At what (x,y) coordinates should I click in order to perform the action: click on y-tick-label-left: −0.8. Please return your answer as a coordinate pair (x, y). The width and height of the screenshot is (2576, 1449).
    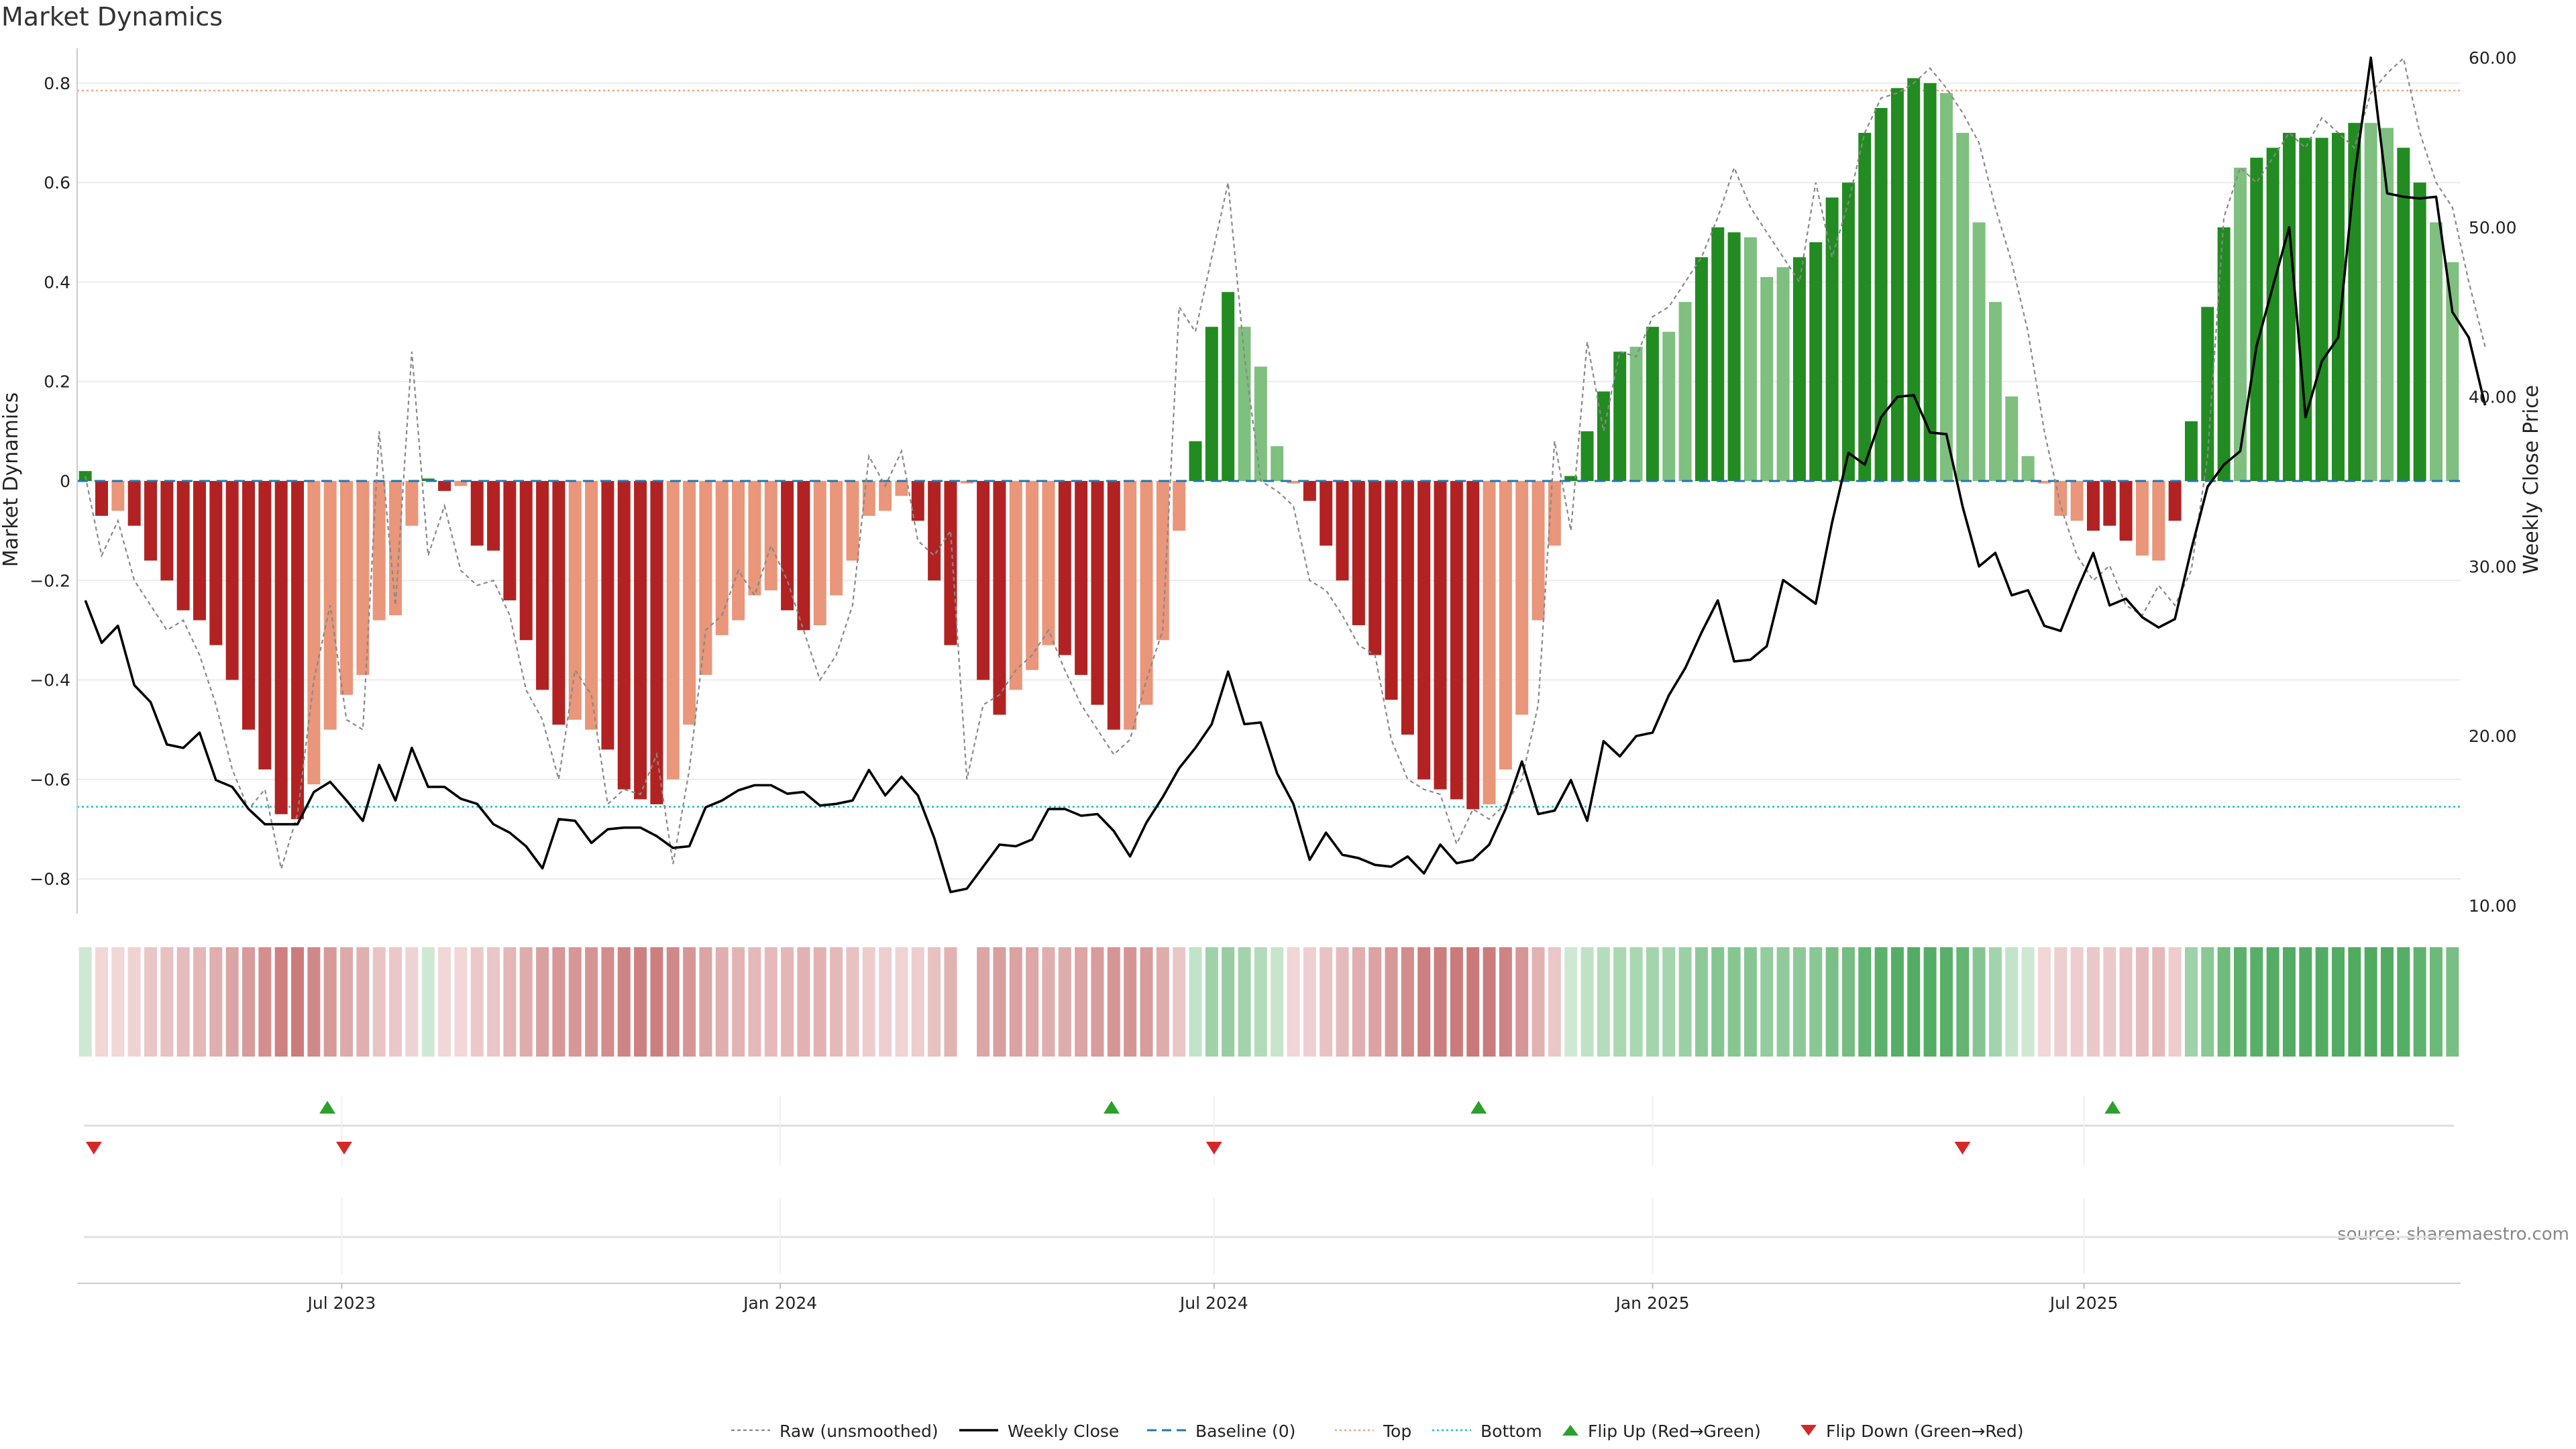
    Looking at the image, I should click on (50, 879).